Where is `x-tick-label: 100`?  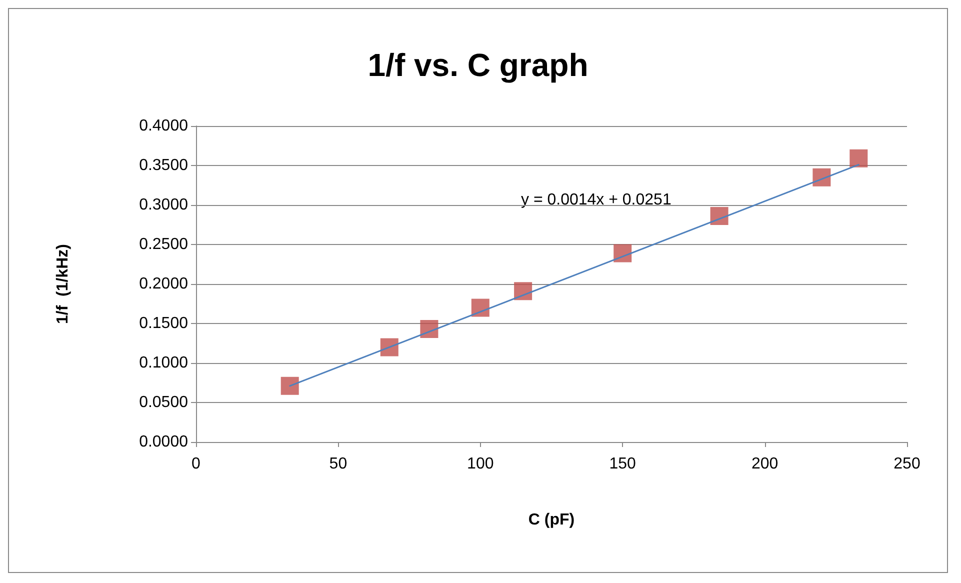 x-tick-label: 100 is located at coordinates (480, 464).